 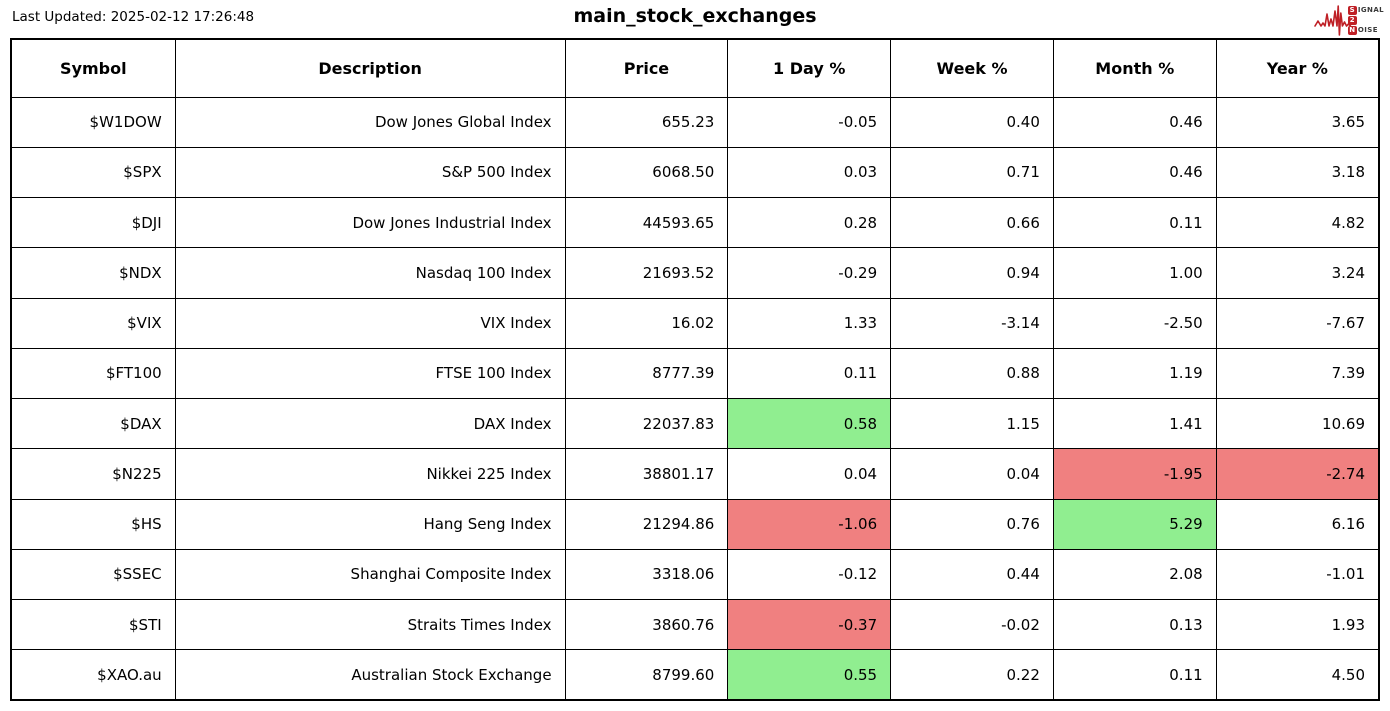 I want to click on cell-week: 0.76, so click(x=972, y=524).